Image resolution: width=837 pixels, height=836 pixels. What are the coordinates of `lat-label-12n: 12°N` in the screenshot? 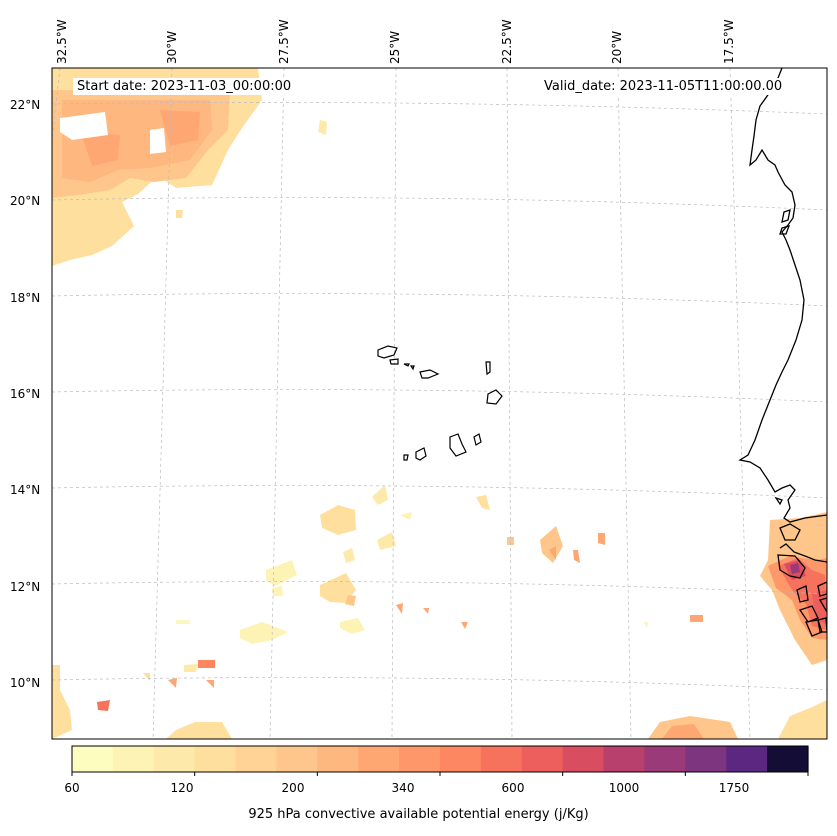 It's located at (25, 587).